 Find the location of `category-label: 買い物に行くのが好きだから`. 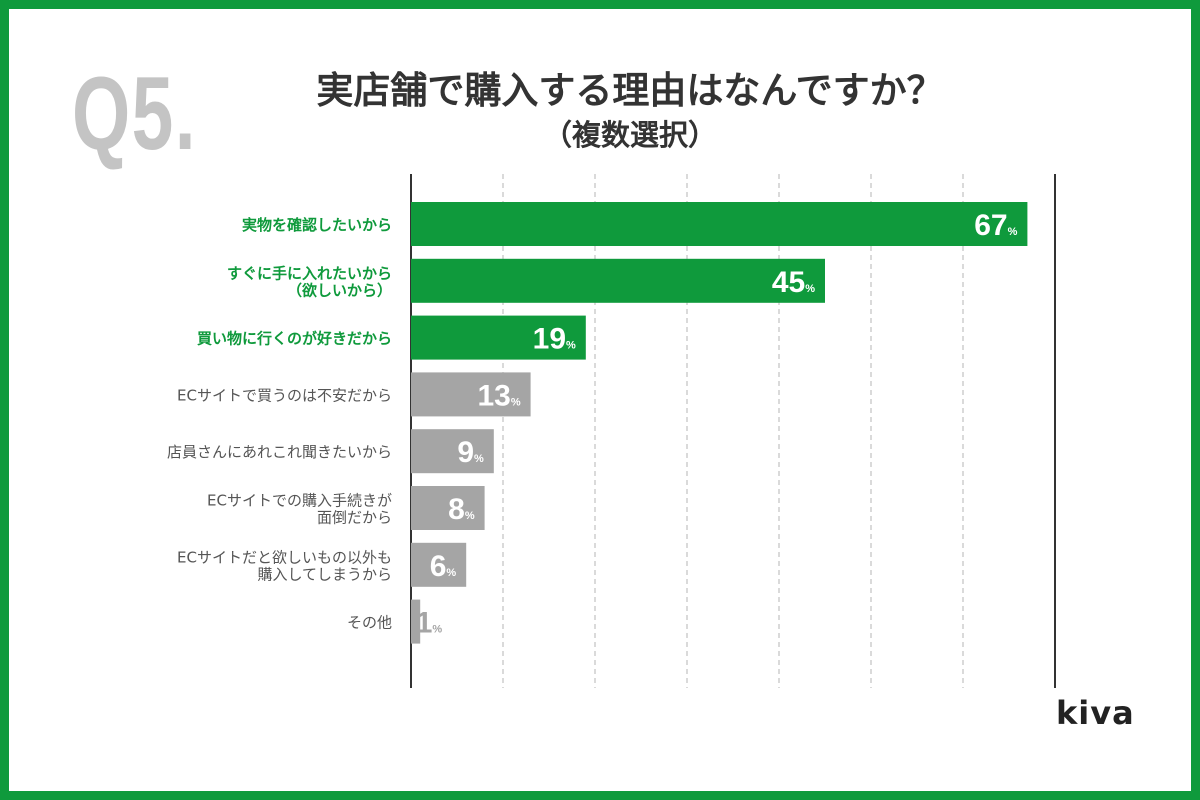

category-label: 買い物に行くのが好きだから is located at coordinates (294, 339).